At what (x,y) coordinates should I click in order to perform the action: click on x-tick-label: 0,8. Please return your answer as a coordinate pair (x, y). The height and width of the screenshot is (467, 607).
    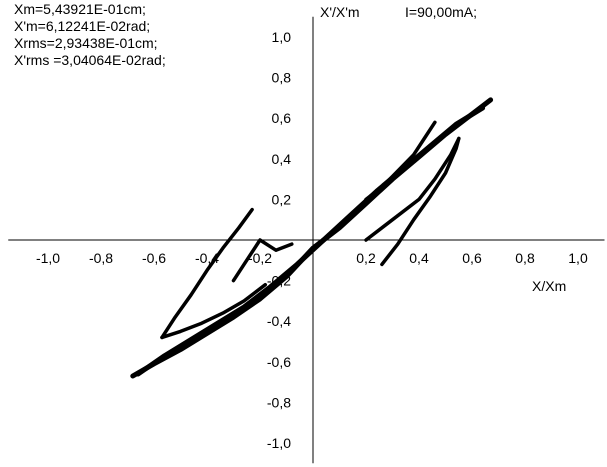
    Looking at the image, I should click on (525, 258).